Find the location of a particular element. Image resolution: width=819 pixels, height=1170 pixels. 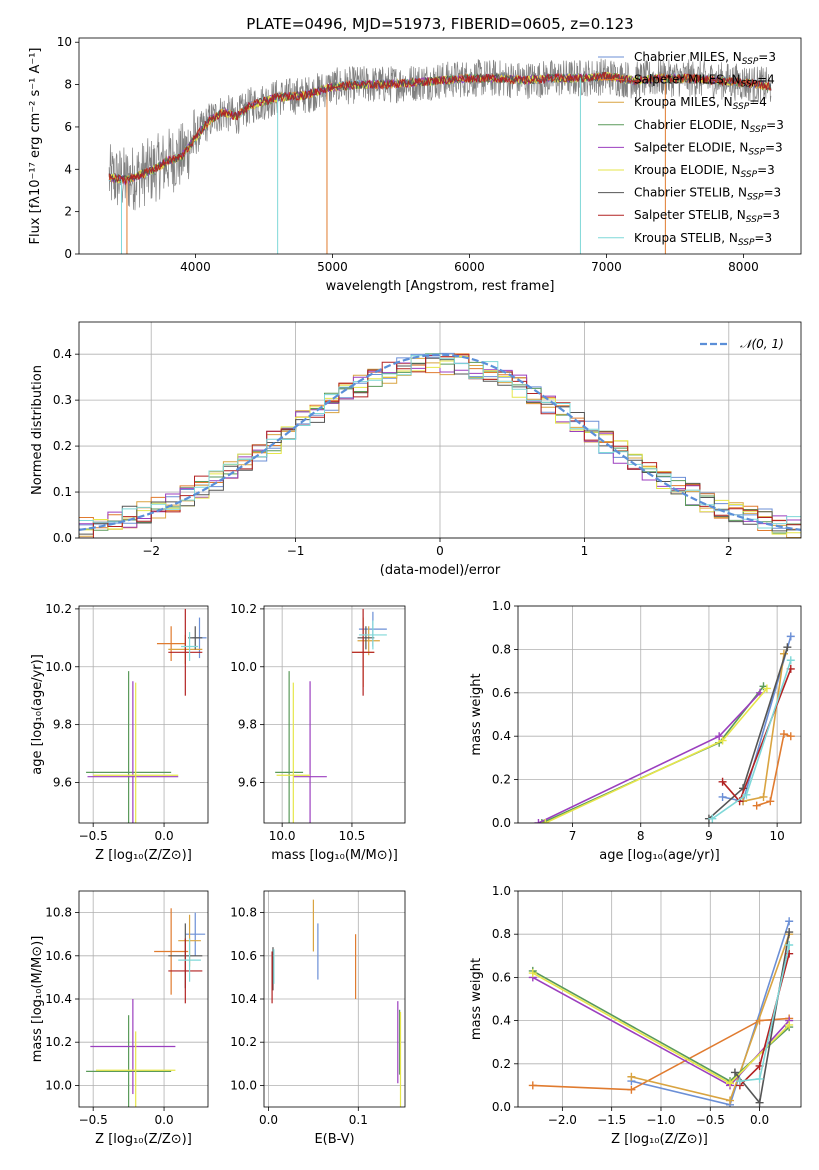

x-tick-label-1: 5000 is located at coordinates (332, 267).